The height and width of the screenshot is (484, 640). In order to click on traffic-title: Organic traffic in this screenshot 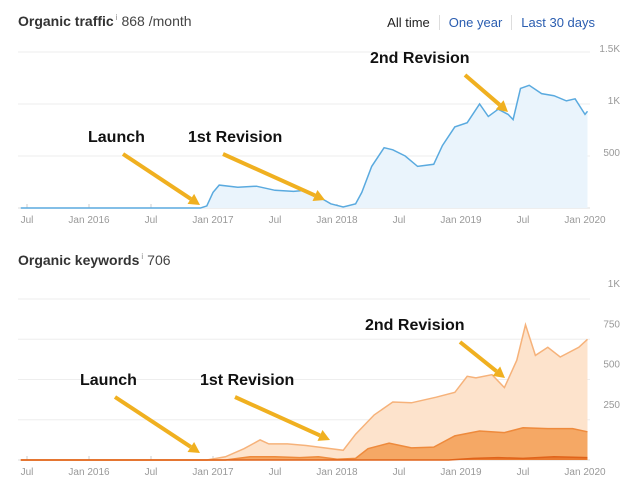, I will do `click(66, 21)`.